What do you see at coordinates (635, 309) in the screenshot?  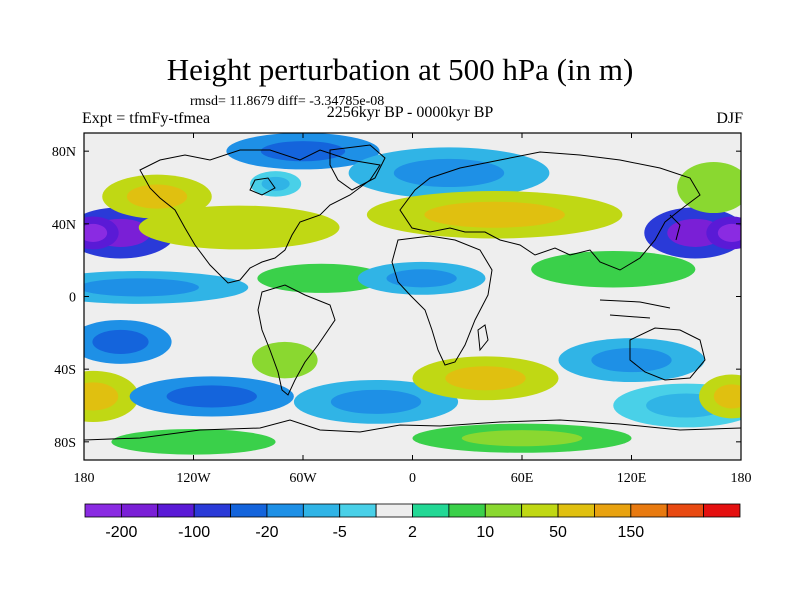 I see `coastline-indonesia` at bounding box center [635, 309].